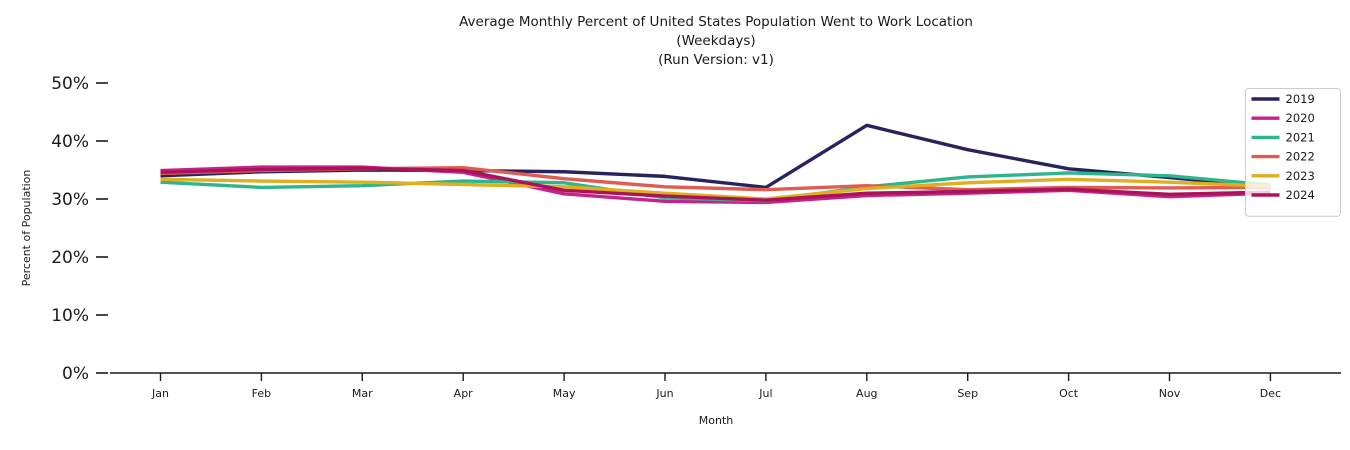 The height and width of the screenshot is (450, 1350). Describe the element at coordinates (715, 189) in the screenshot. I see `series-line-2023` at that location.